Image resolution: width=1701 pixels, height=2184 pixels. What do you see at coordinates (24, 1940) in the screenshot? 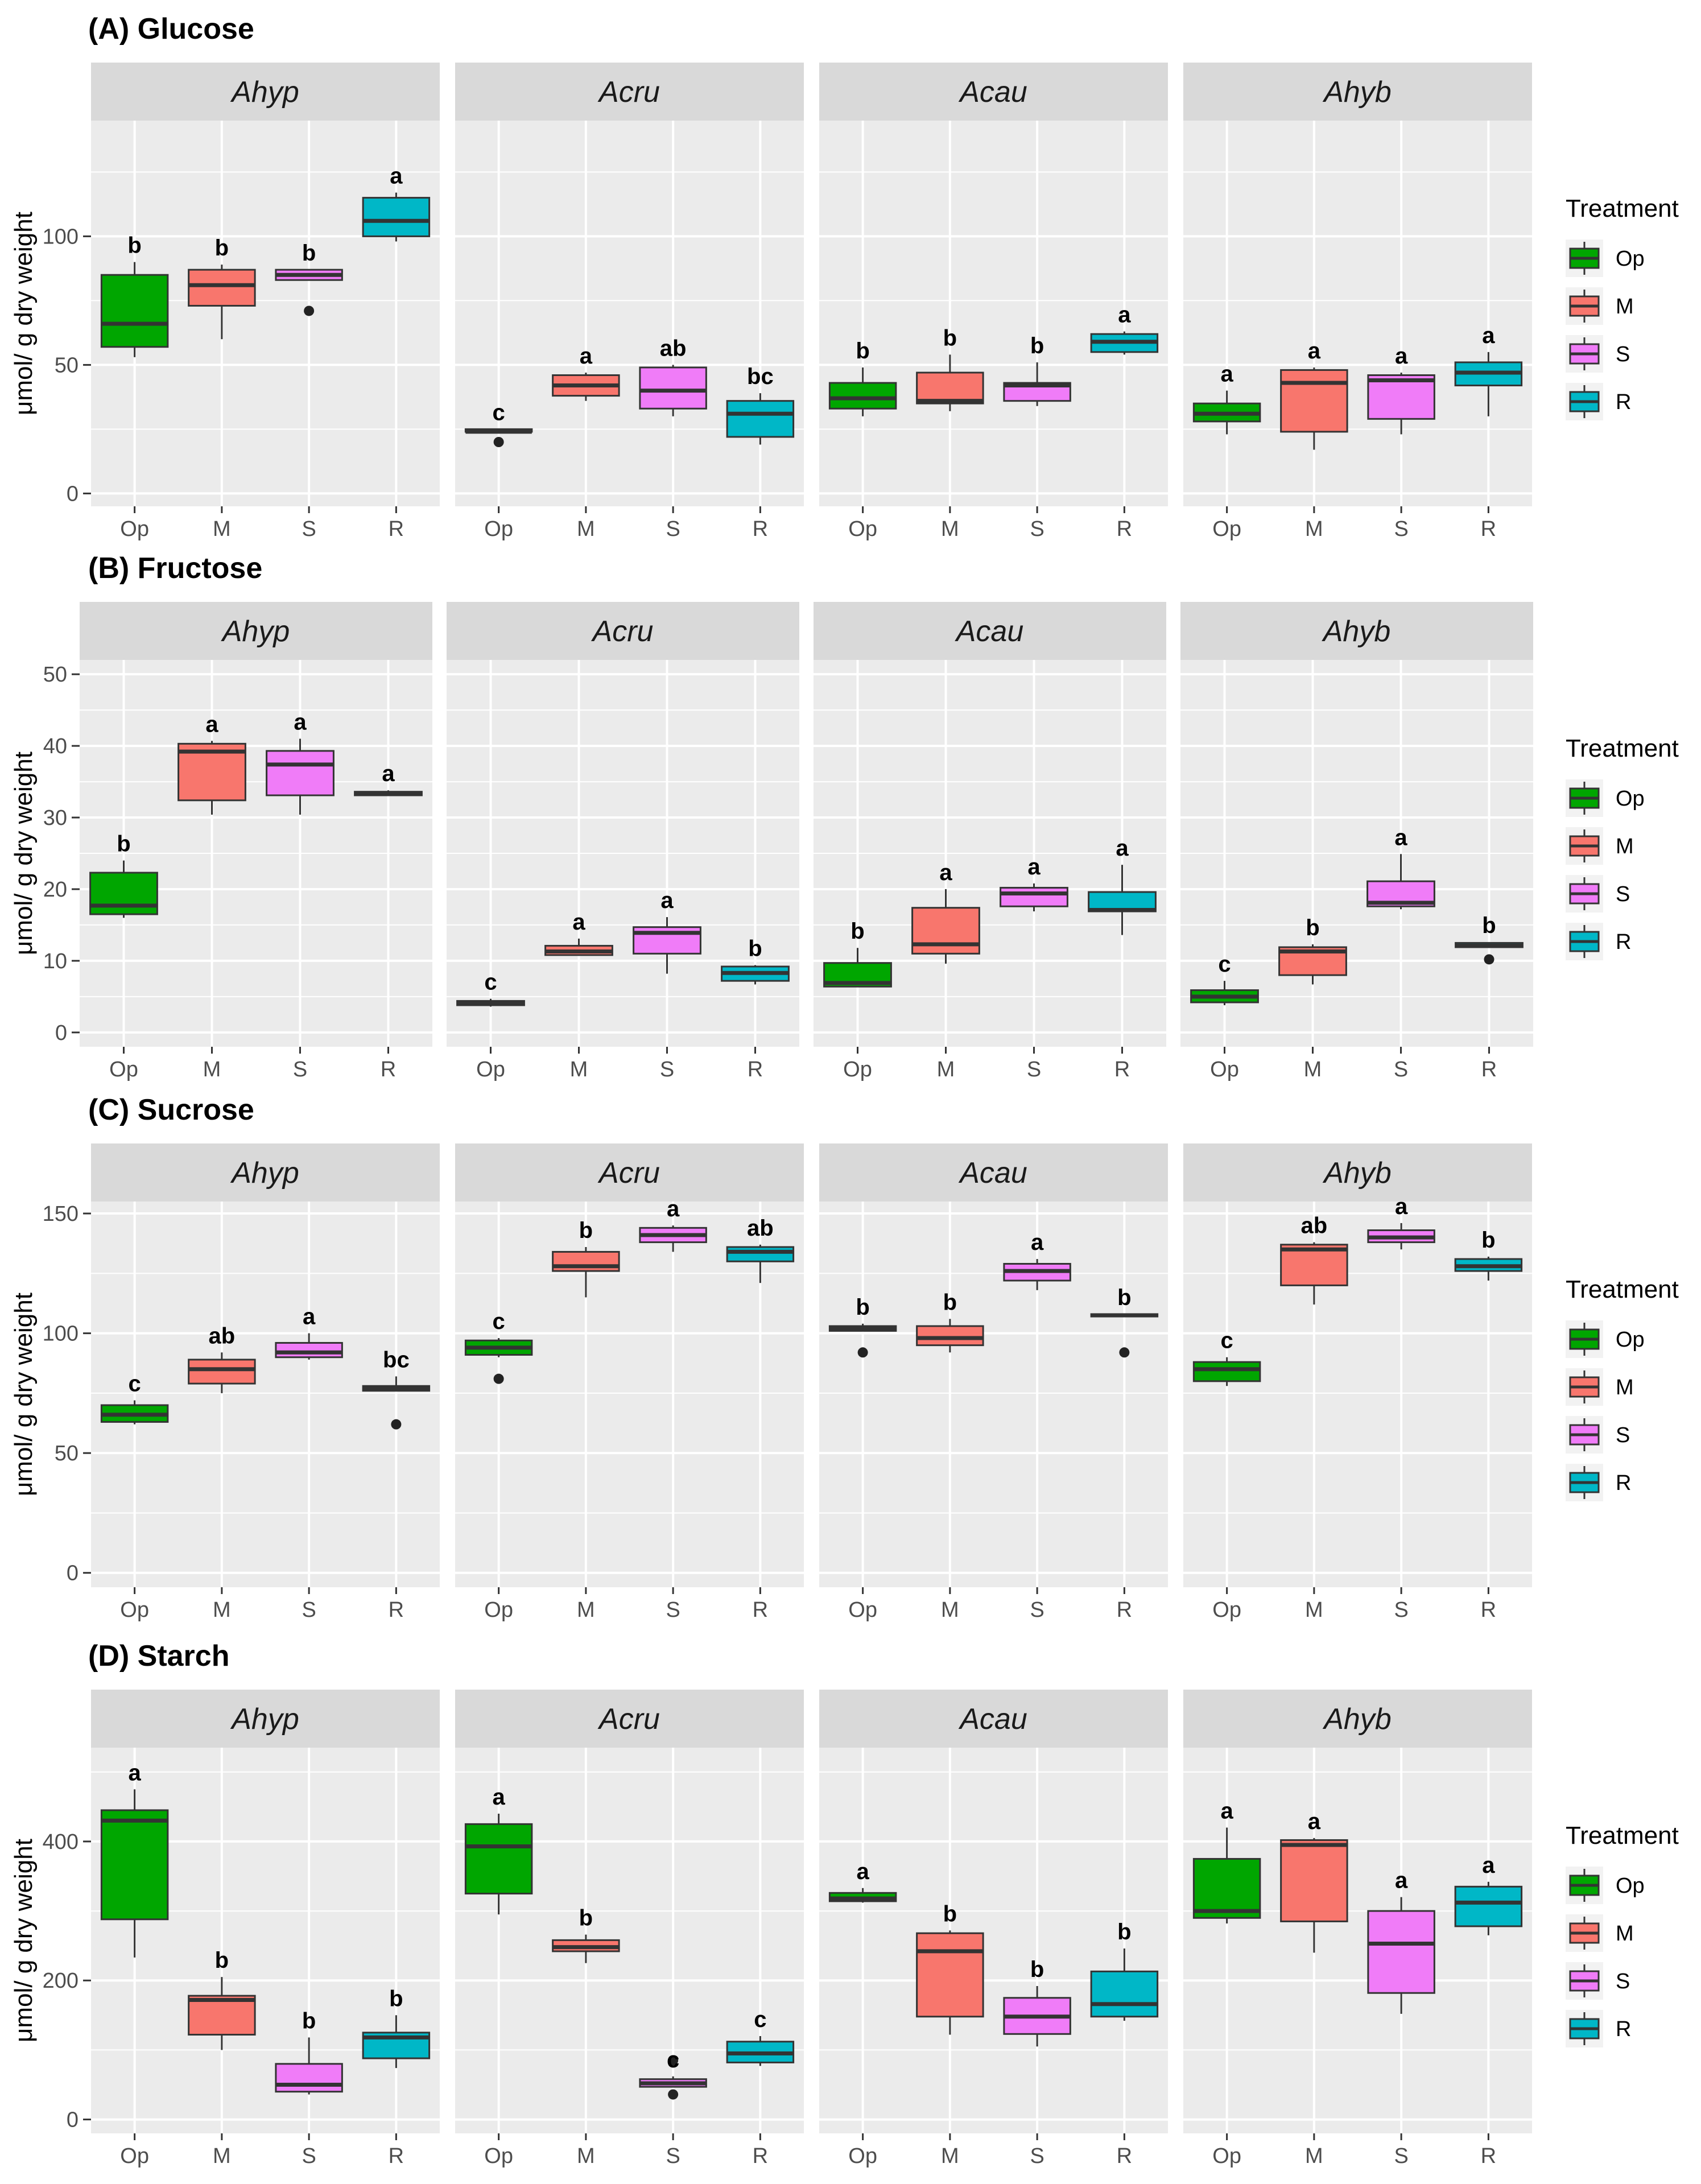
I see `y-axis-label: μmol/ g dry weight` at bounding box center [24, 1940].